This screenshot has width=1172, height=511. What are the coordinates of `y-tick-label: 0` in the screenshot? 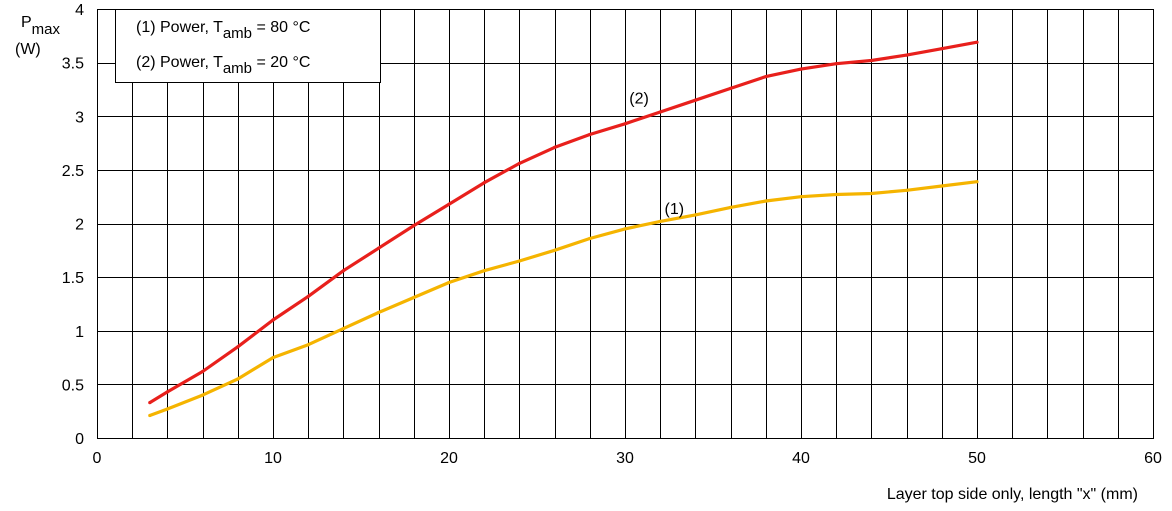 It's located at (79, 439).